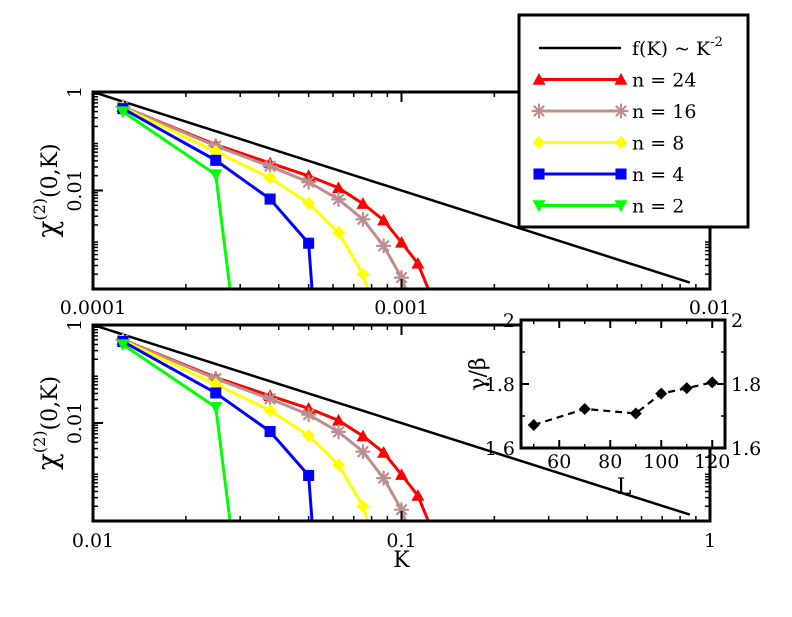 Image resolution: width=792 pixels, height=617 pixels. What do you see at coordinates (746, 449) in the screenshot?
I see `inset-y-tick-label-right: 1.6` at bounding box center [746, 449].